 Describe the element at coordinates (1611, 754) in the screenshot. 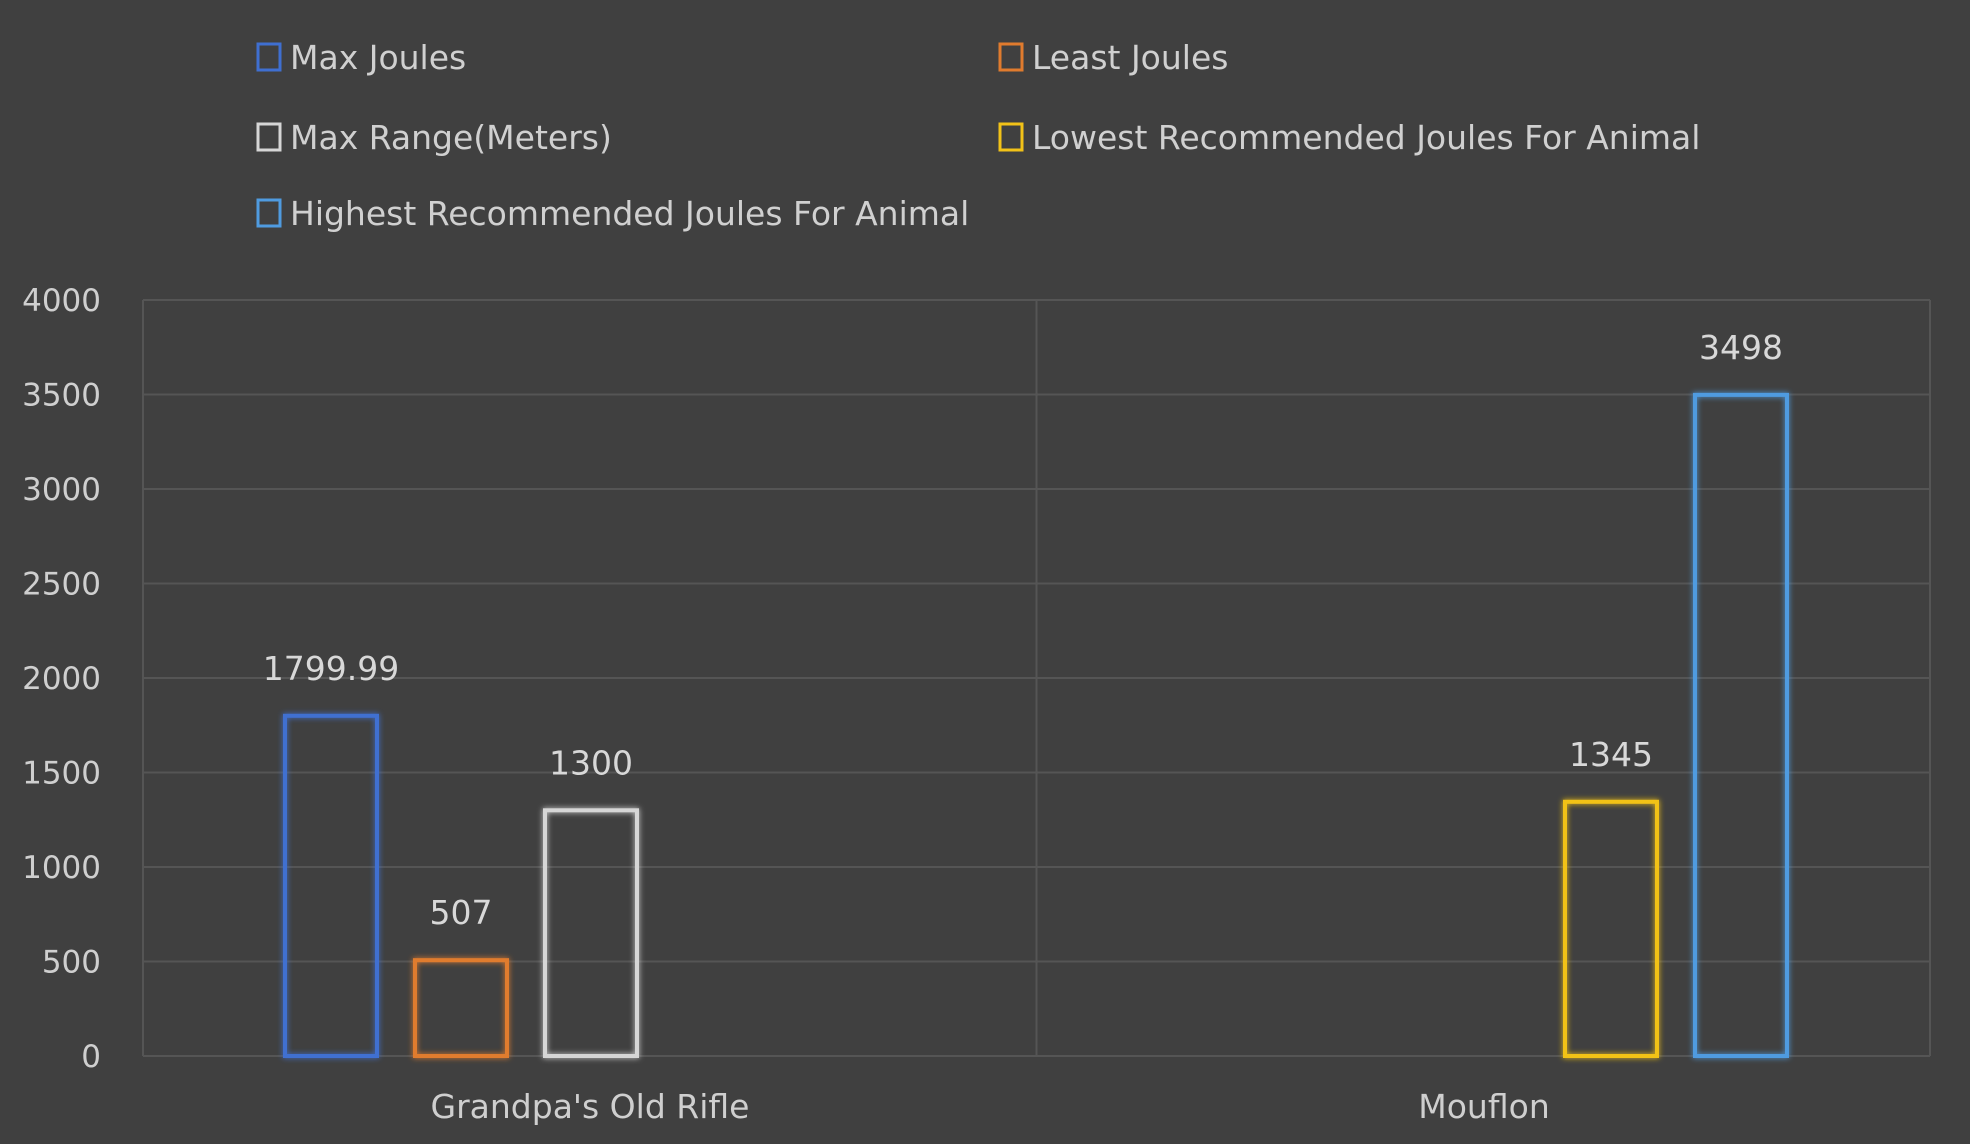

I see `data-label: 1345` at that location.